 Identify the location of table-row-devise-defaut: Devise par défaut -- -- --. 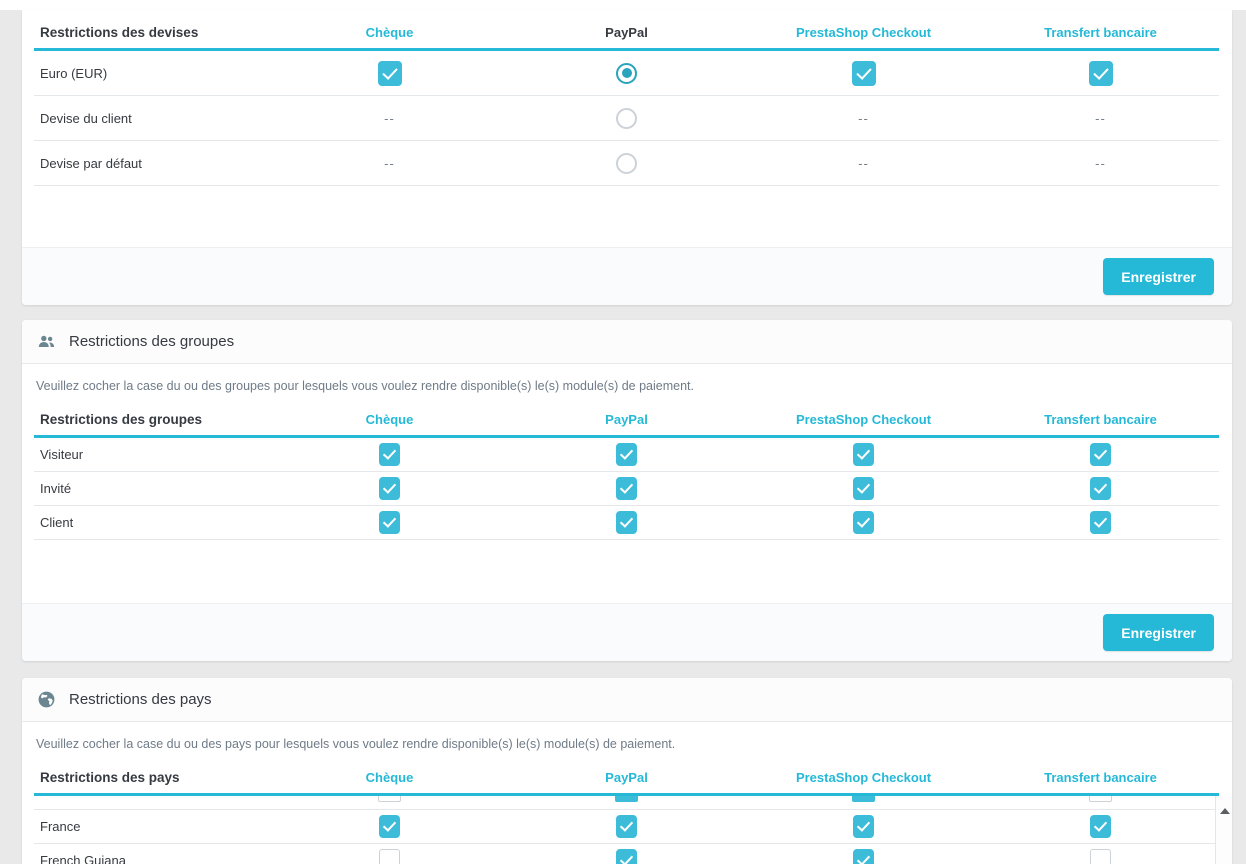
(626, 163).